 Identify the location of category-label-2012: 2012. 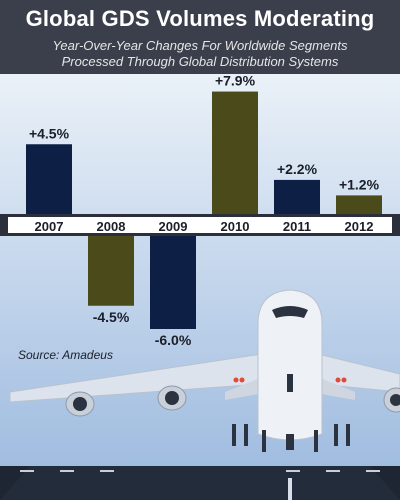
(359, 226).